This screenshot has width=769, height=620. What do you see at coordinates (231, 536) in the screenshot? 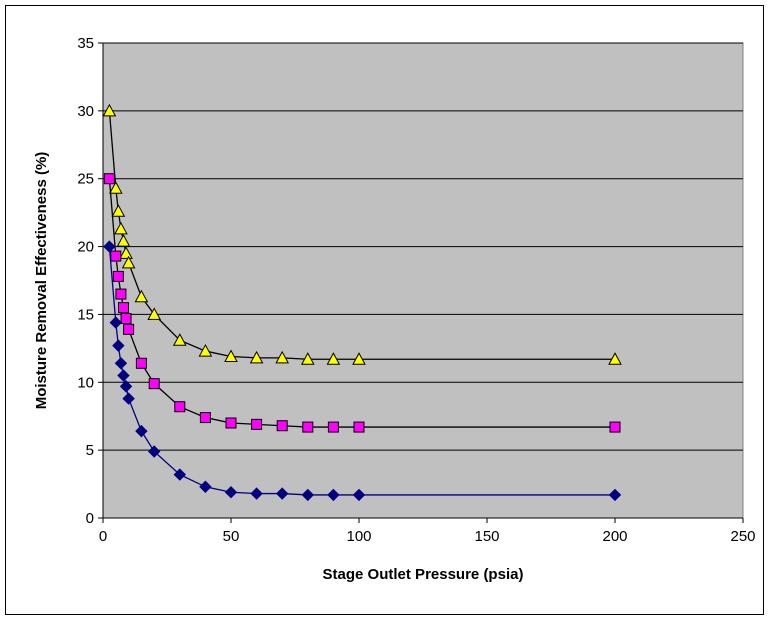
I see `x-tick-label: 50` at bounding box center [231, 536].